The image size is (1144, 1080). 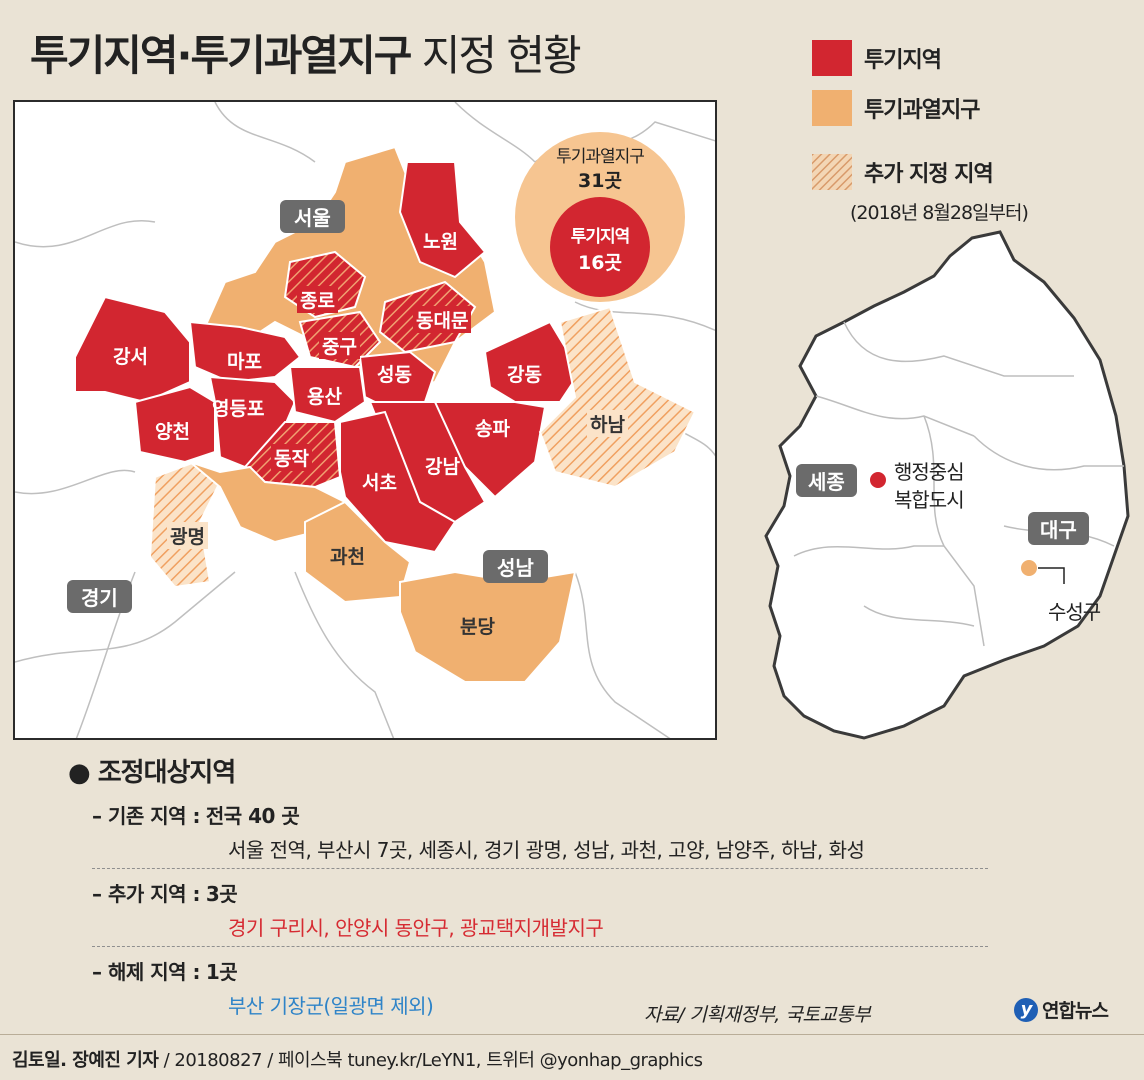 I want to click on label-junggu: 중구, so click(x=339, y=345).